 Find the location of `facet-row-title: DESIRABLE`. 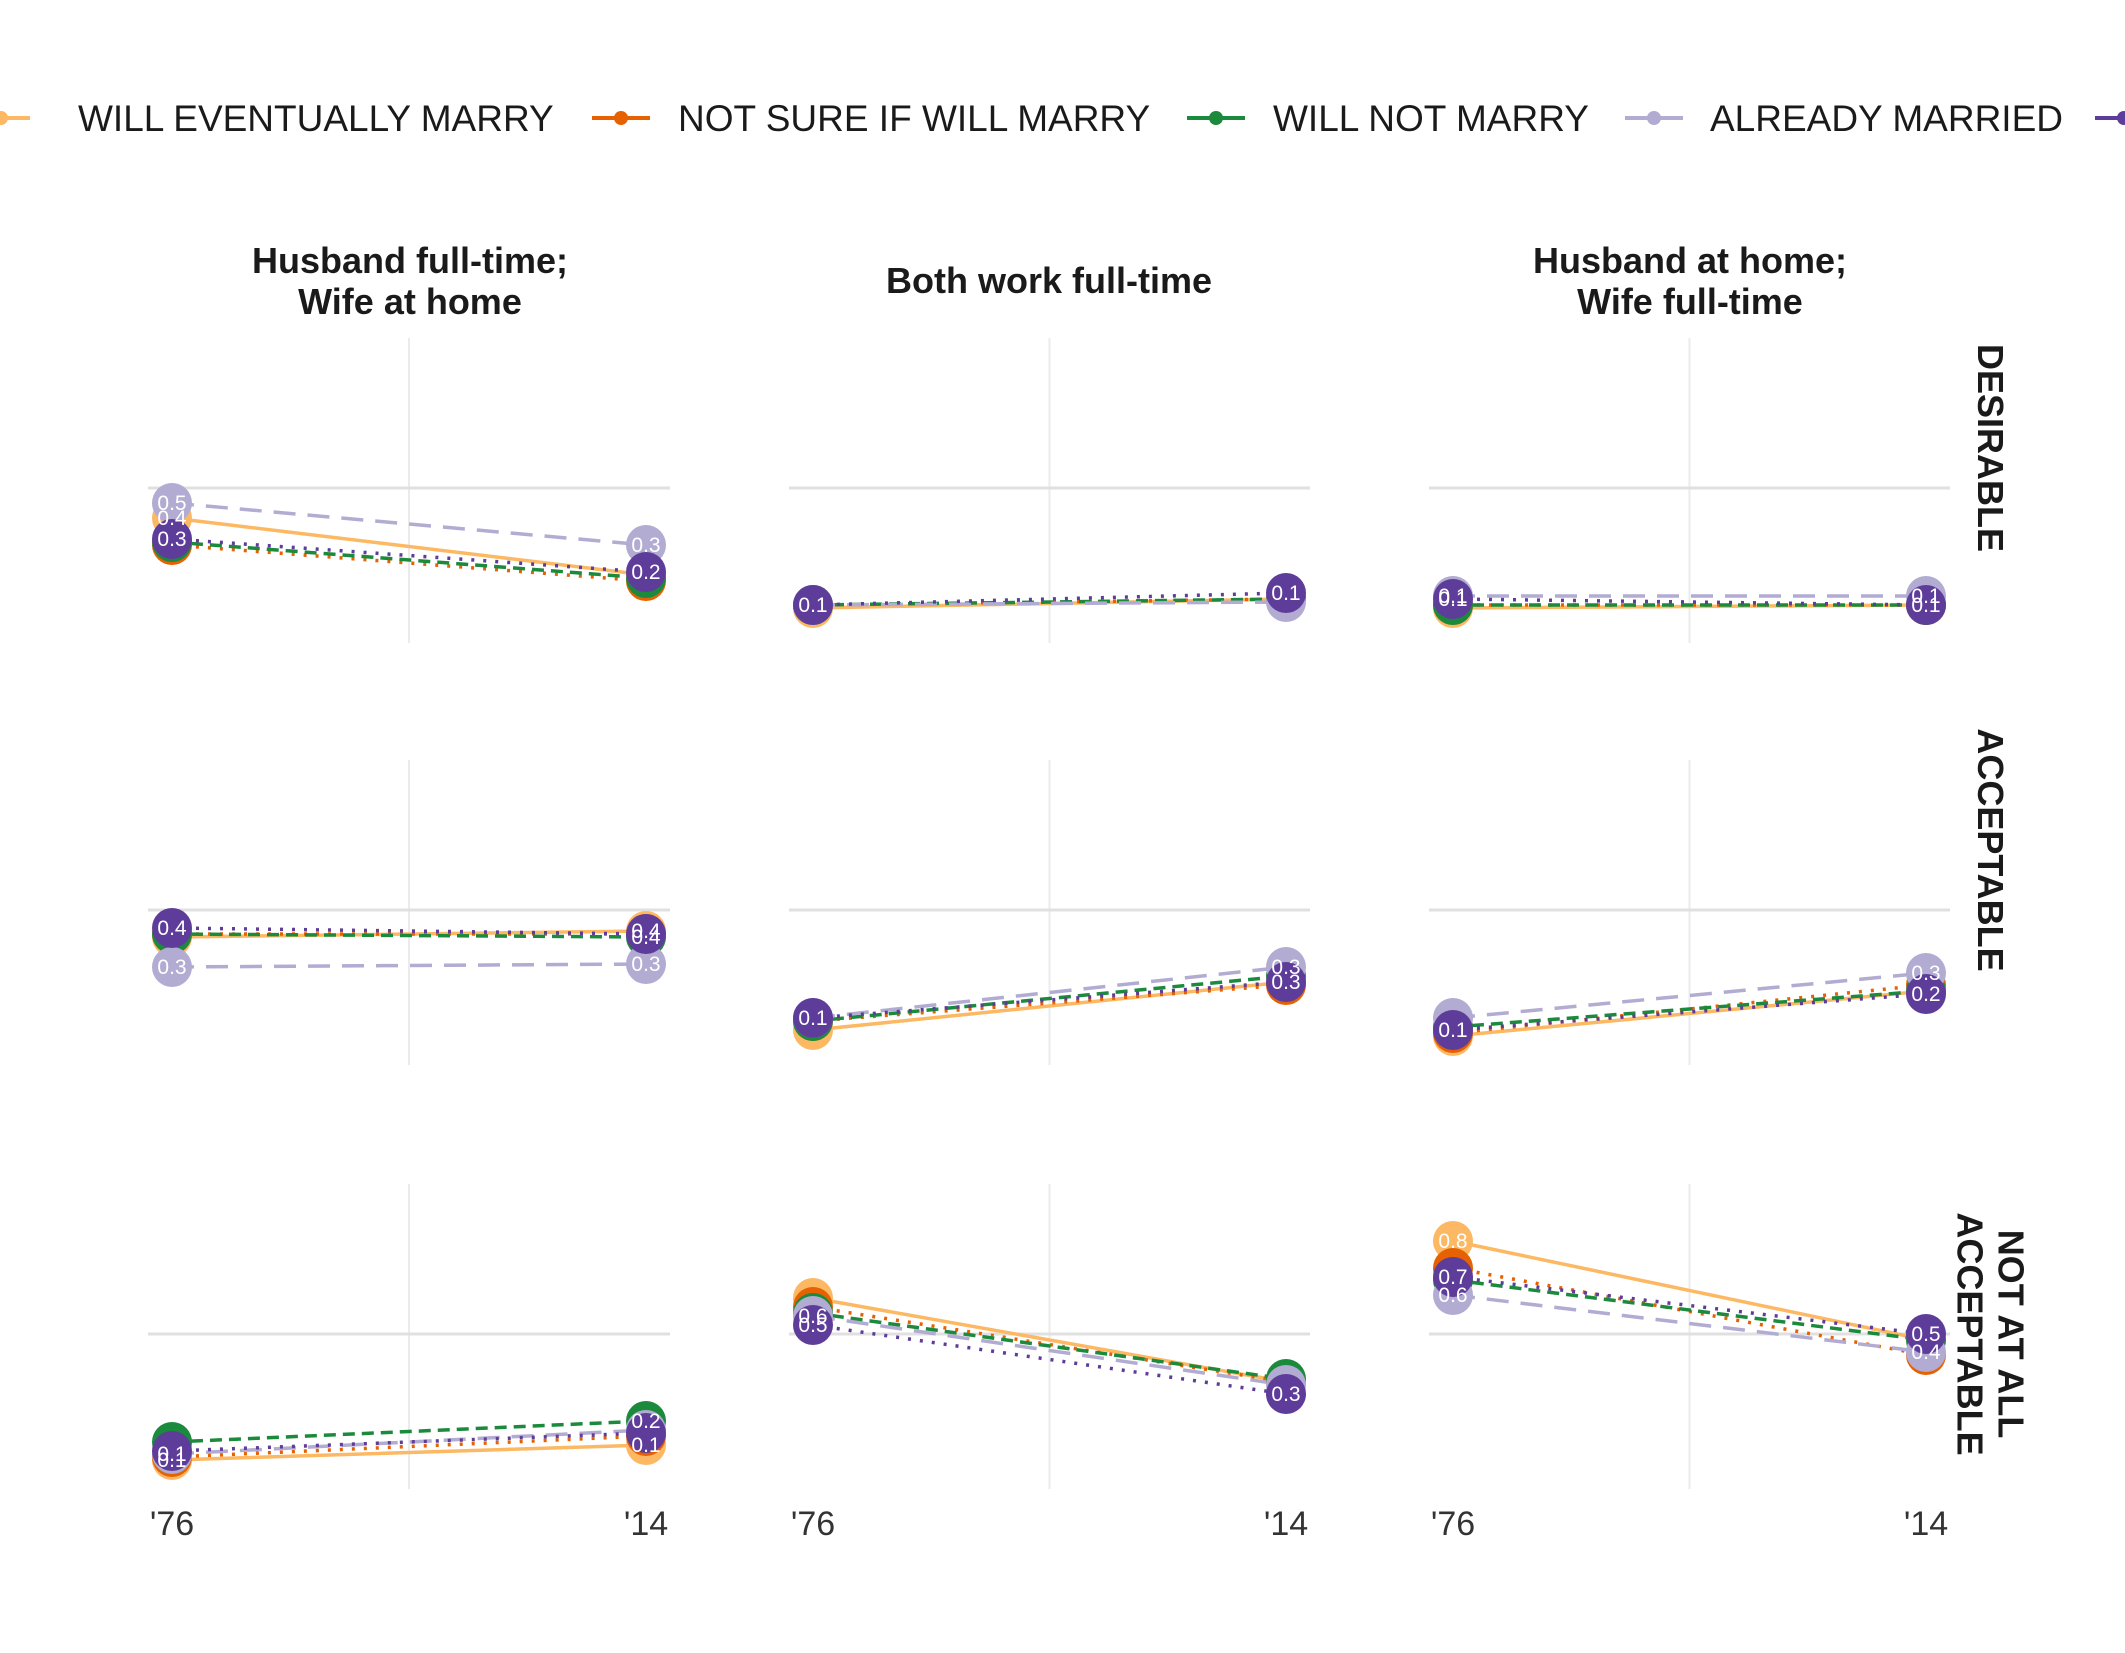

facet-row-title: DESIRABLE is located at coordinates (1990, 448).